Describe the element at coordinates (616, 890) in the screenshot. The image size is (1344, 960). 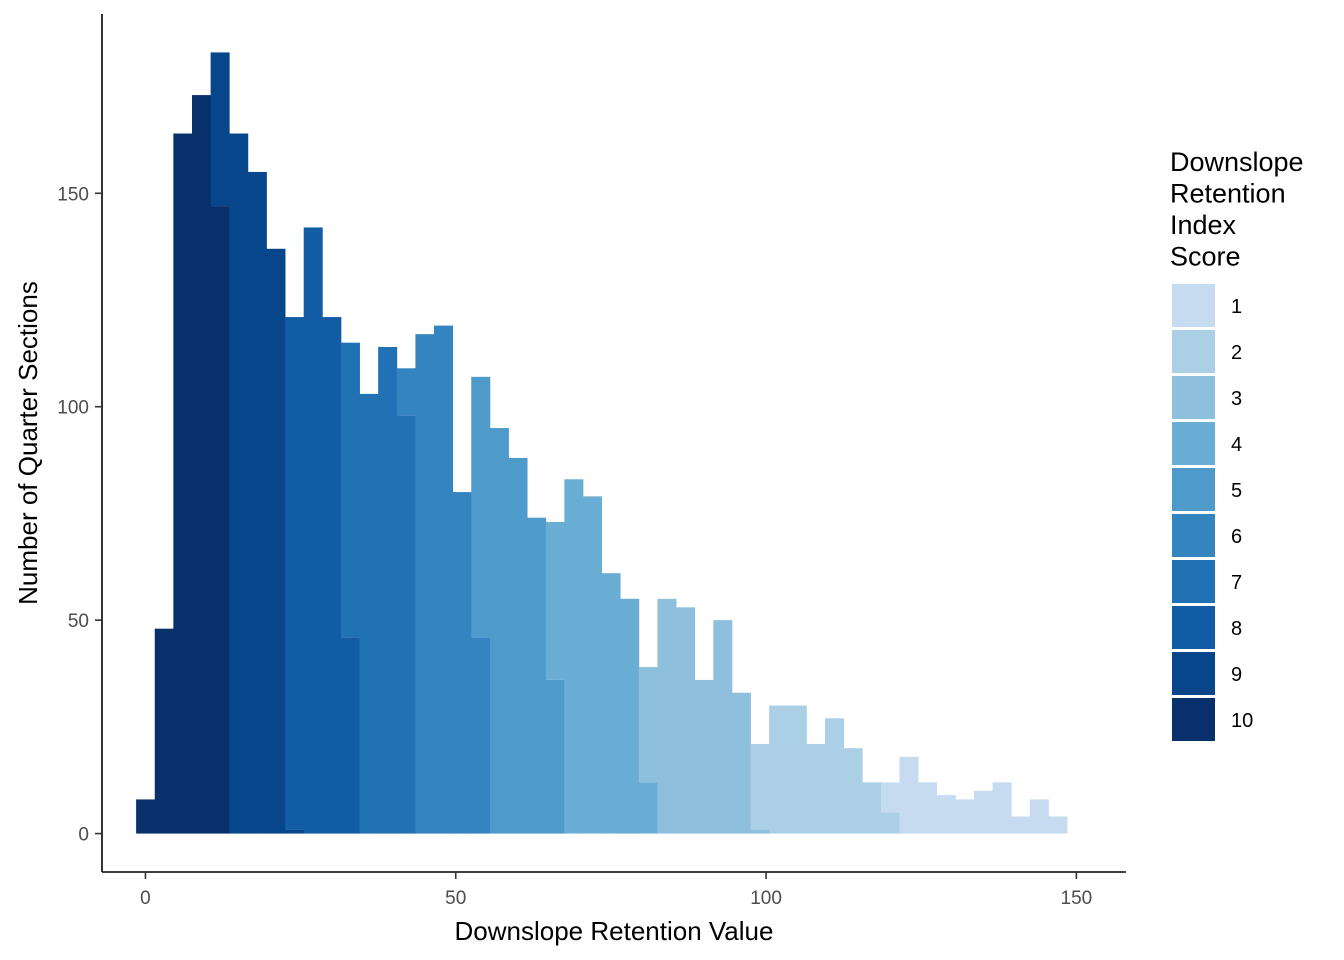
I see `x-axis-ticks: 0 50 100 150` at that location.